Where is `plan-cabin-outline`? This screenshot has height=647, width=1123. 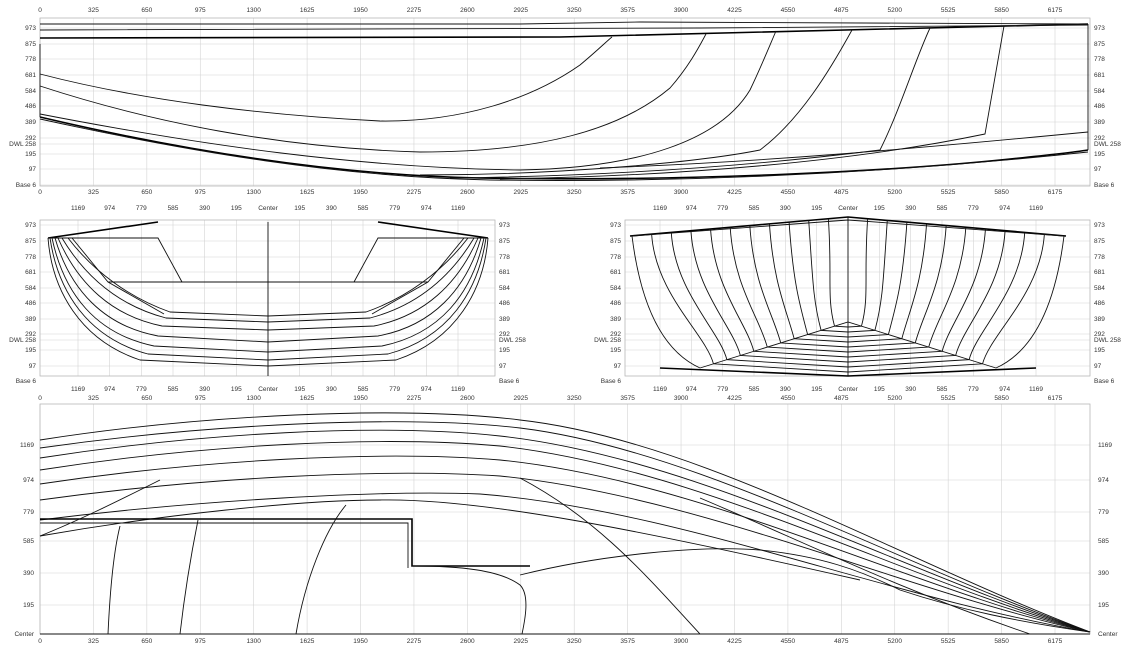
plan-cabin-outline is located at coordinates (285, 542).